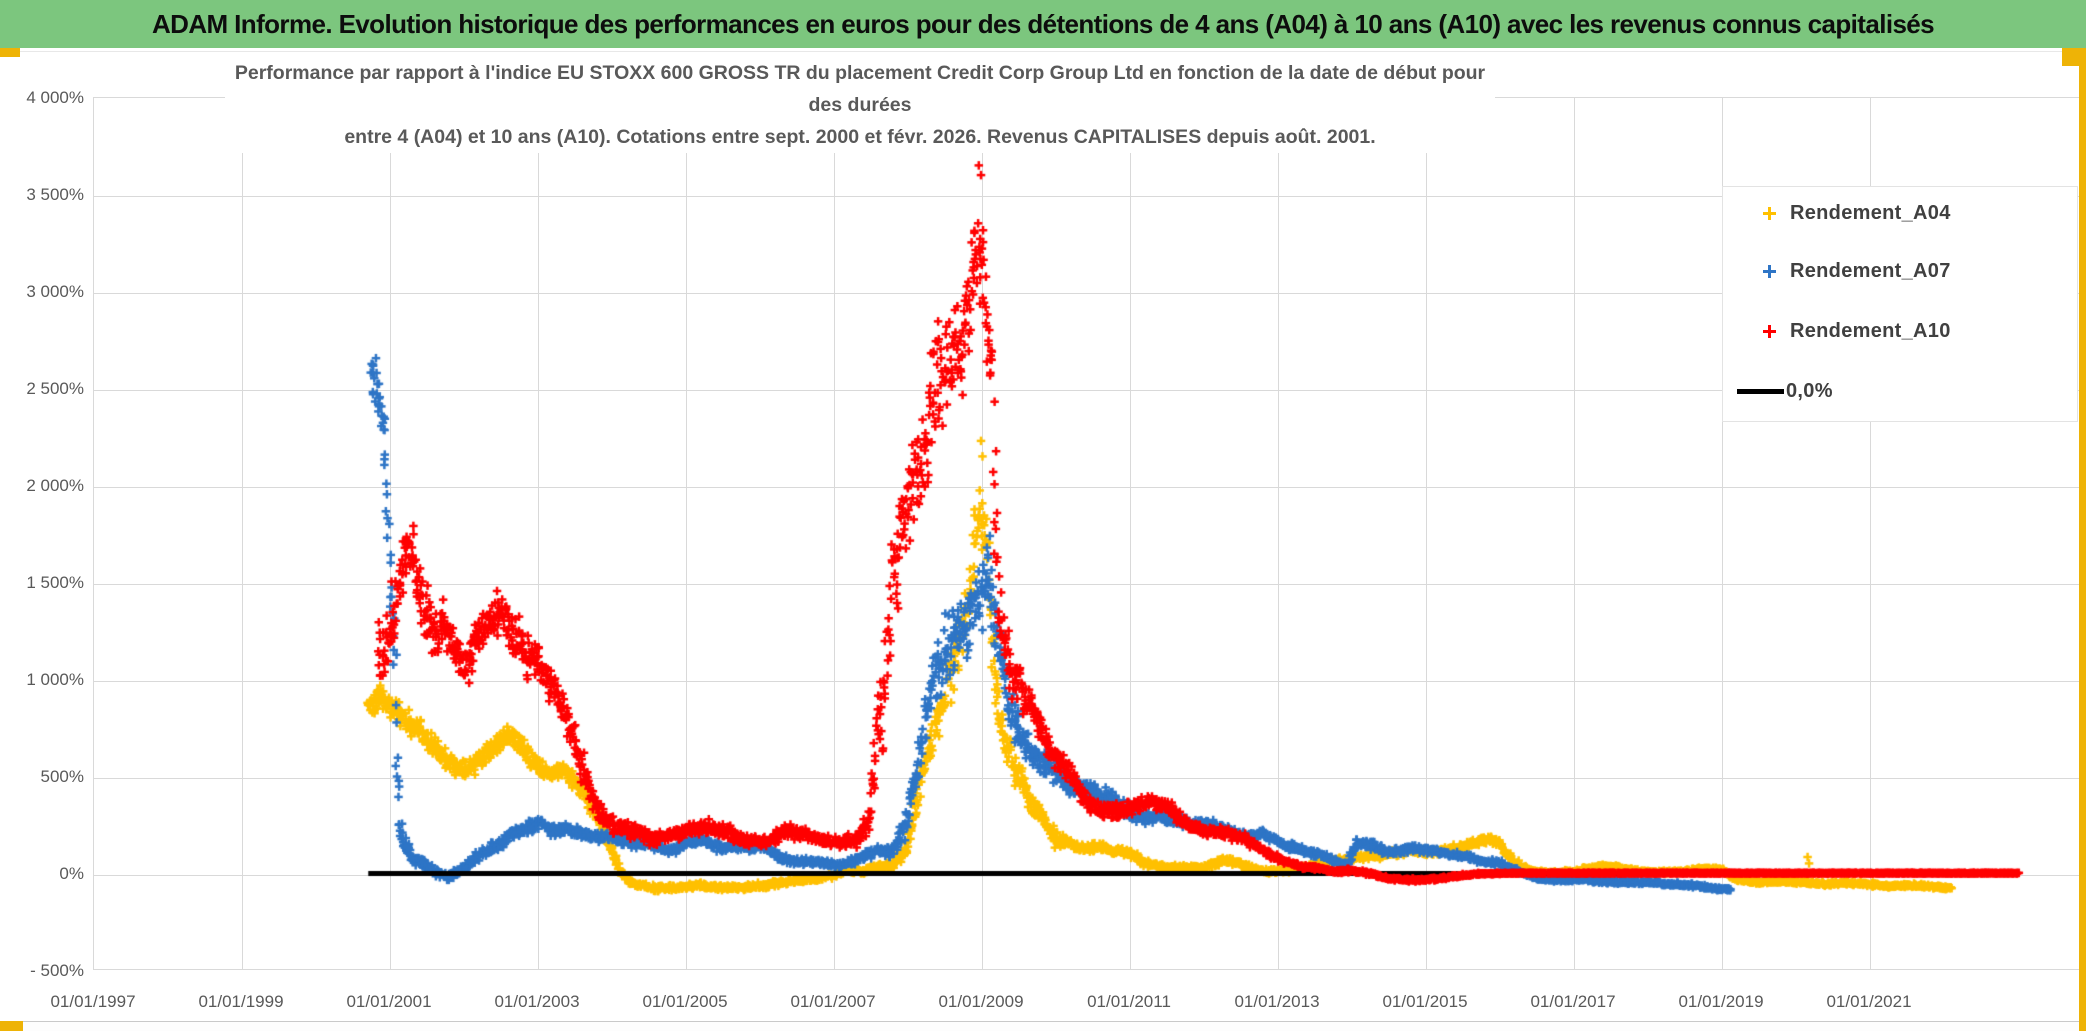 Image resolution: width=2086 pixels, height=1031 pixels. What do you see at coordinates (10, 52) in the screenshot?
I see `gold-frame-top-left-tab` at bounding box center [10, 52].